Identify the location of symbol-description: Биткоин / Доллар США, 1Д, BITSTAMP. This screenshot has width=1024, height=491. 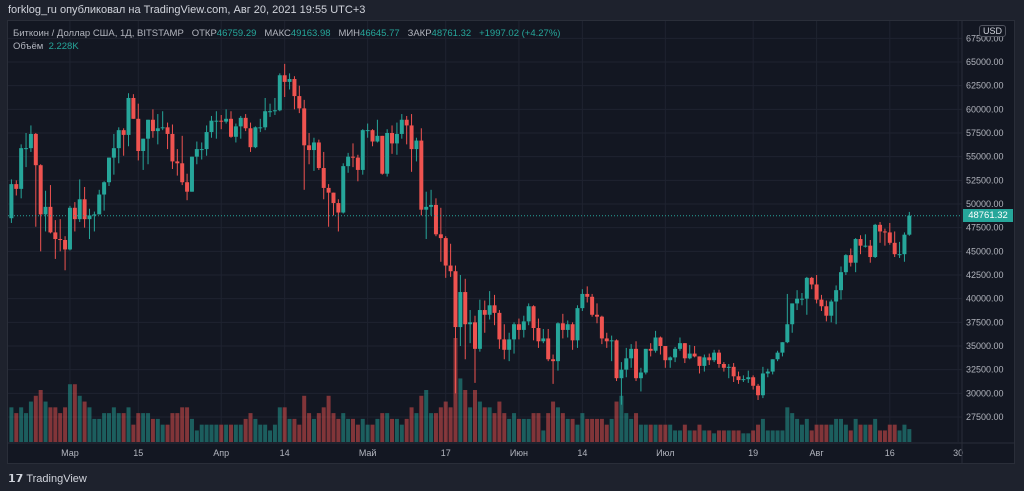
(98, 33).